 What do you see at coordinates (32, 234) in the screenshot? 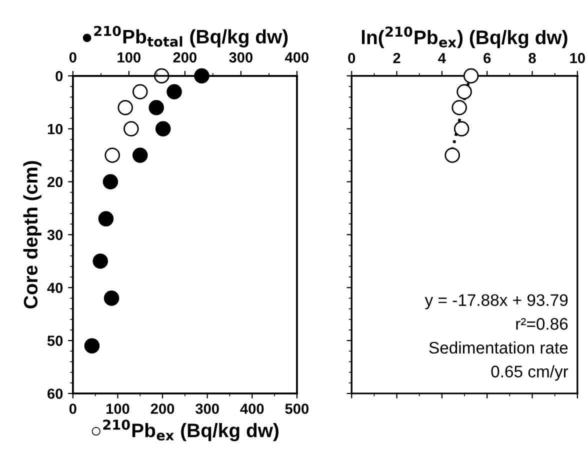
I see `y-axis-title: Core depth (cm)` at bounding box center [32, 234].